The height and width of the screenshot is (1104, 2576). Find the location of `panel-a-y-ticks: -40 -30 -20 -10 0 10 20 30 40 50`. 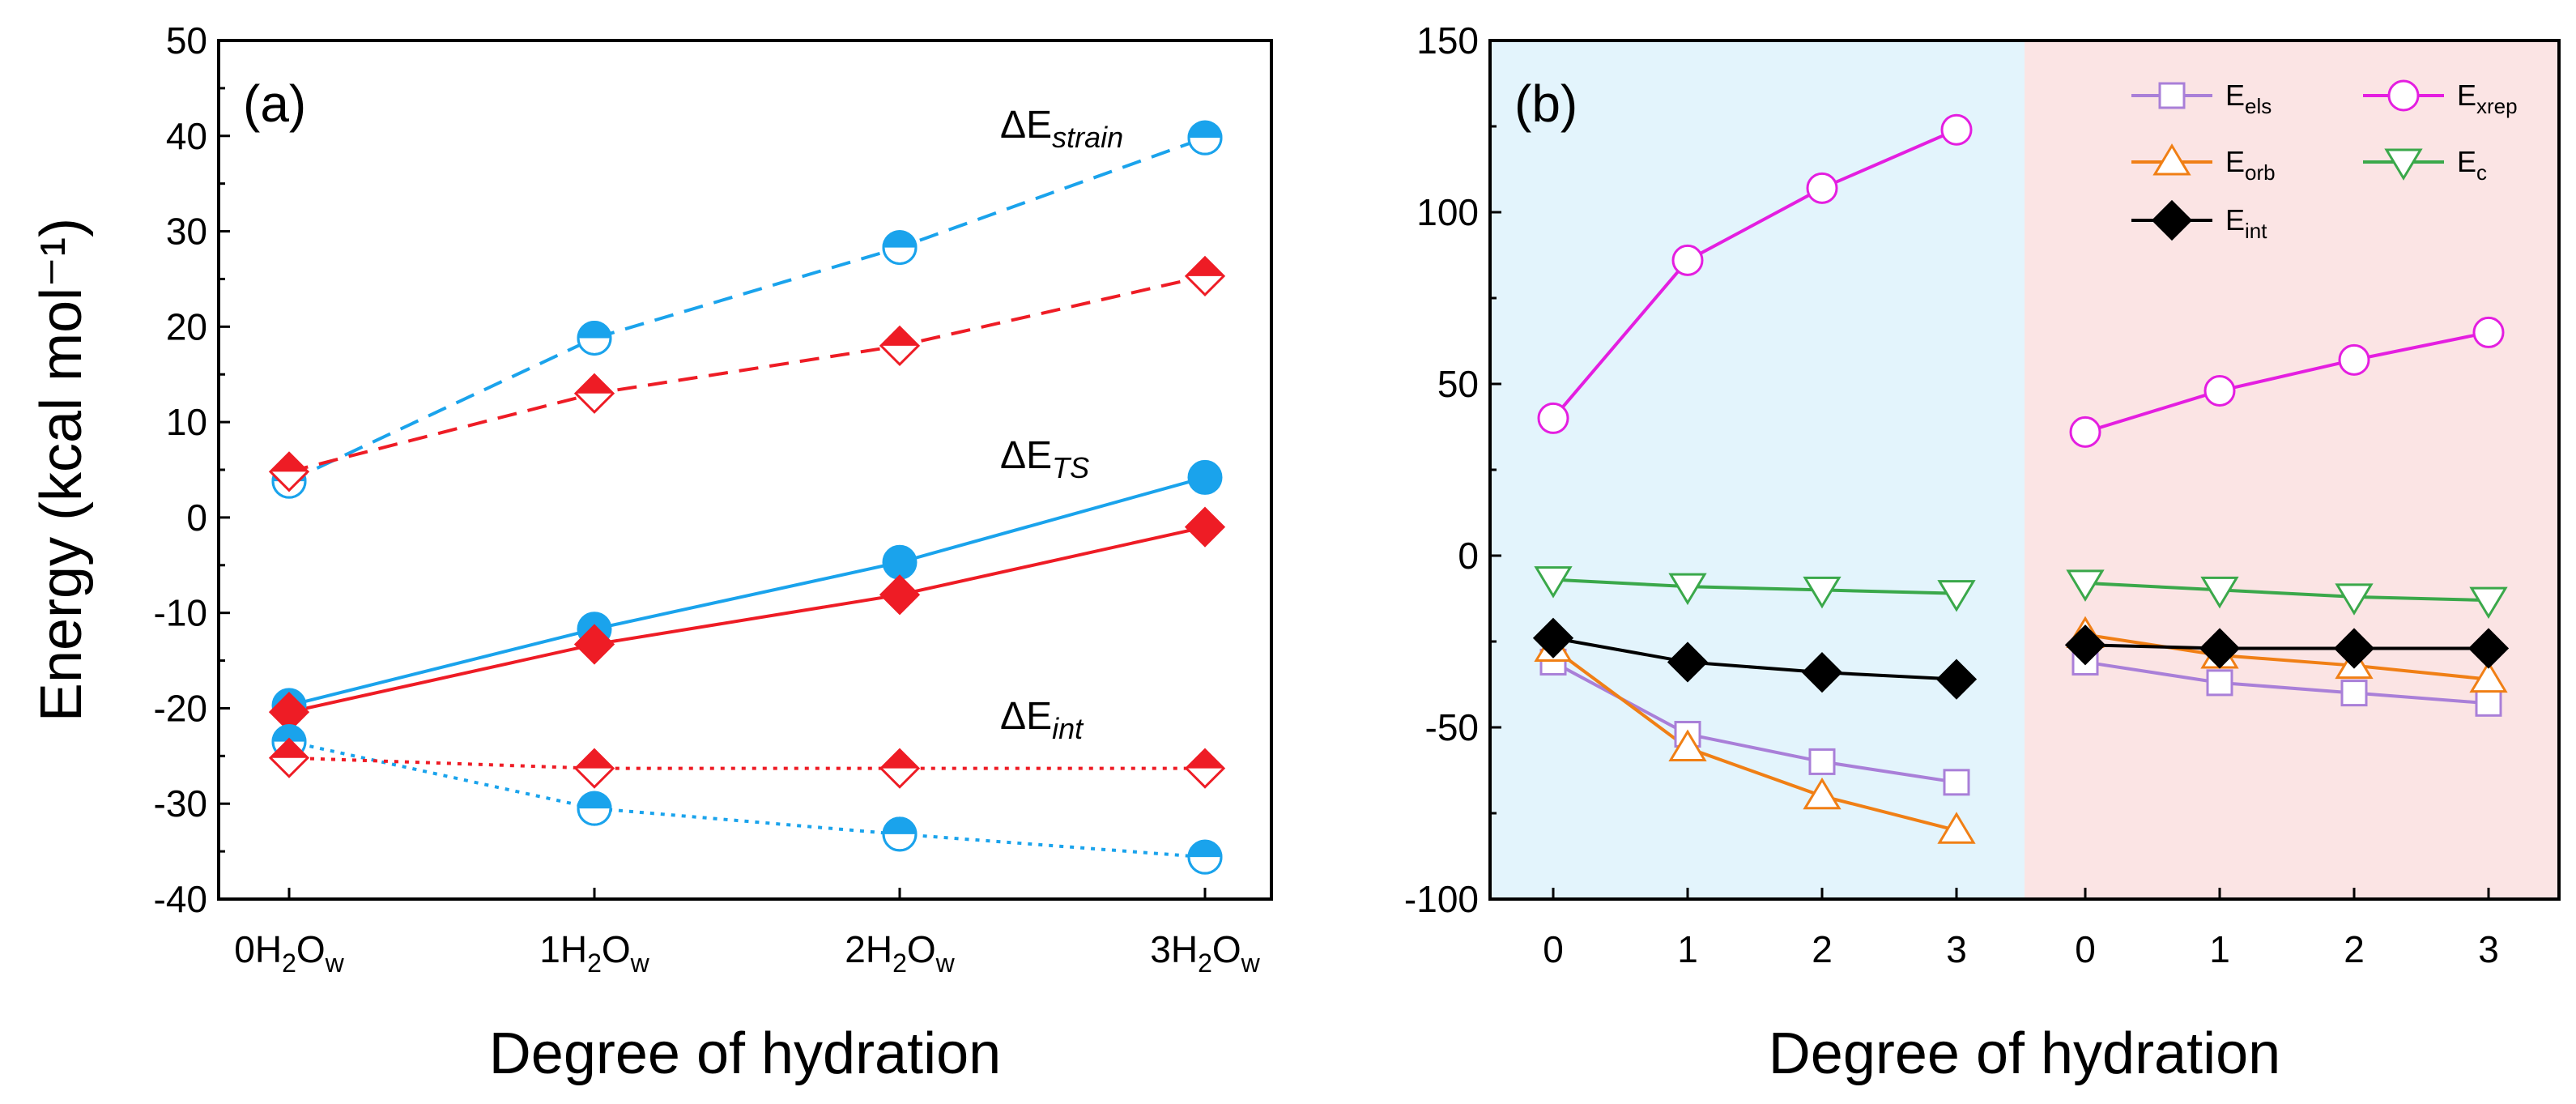

panel-a-y-ticks: -40 -30 -20 -10 0 10 20 30 40 50 is located at coordinates (192, 469).